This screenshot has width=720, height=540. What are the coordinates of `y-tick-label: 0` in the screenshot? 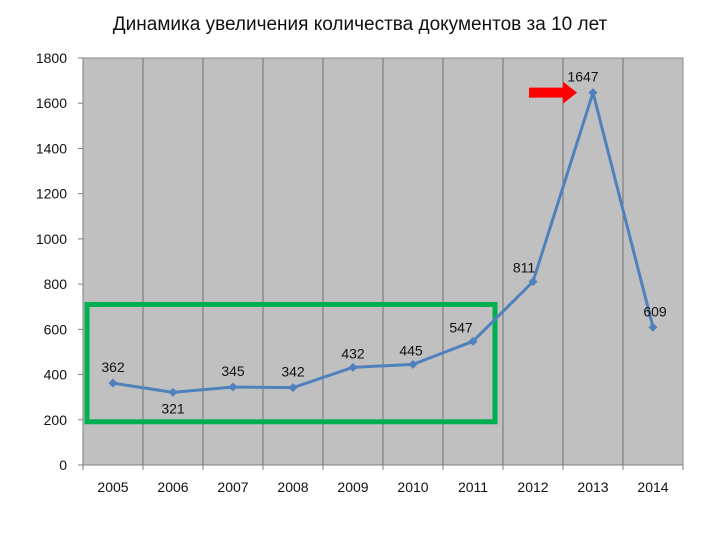 It's located at (63, 465).